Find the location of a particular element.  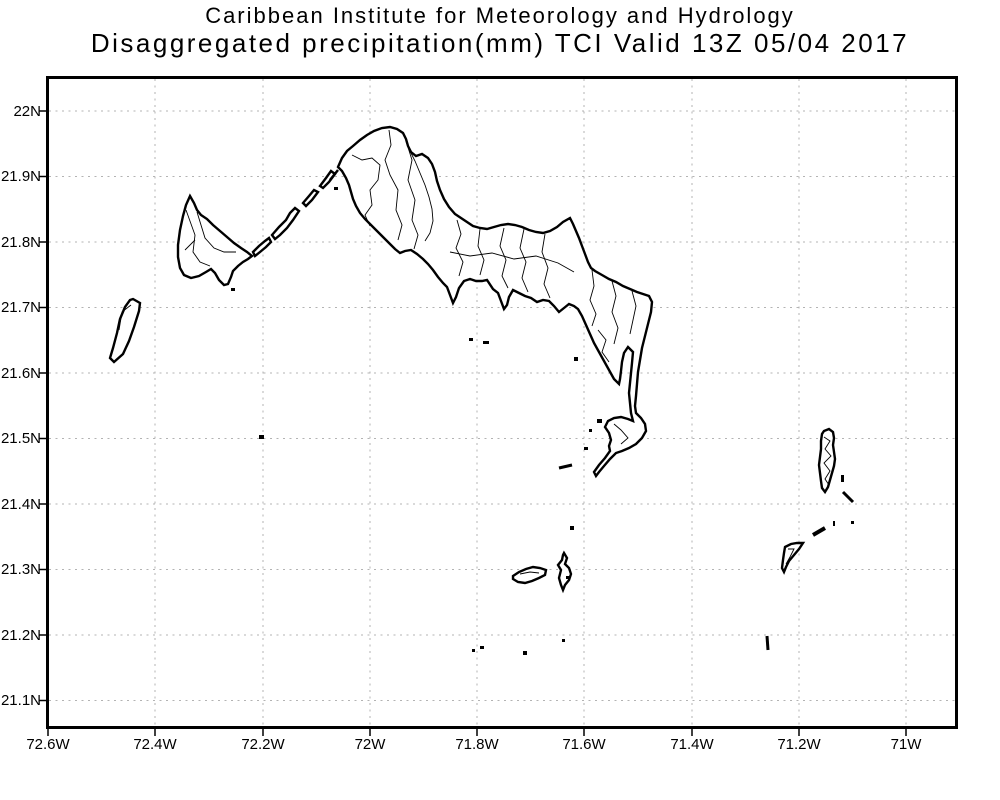

island-parrot-cay is located at coordinates (327, 179).